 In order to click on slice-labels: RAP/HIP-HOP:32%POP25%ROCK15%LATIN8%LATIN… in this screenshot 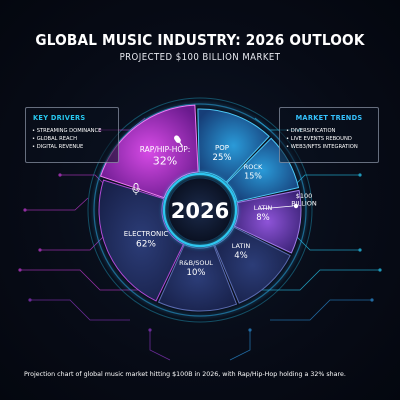, I will do `click(198, 211)`.